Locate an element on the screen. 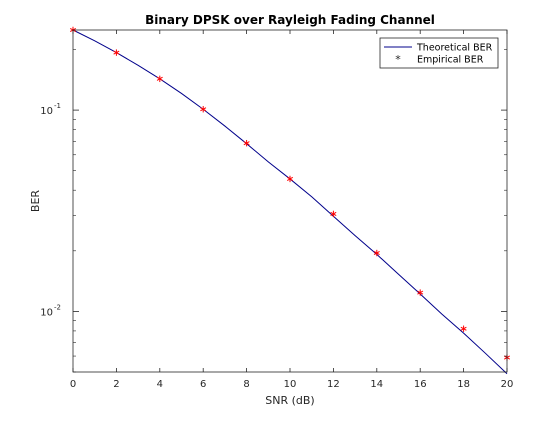  y-tick-exponent: -1 is located at coordinates (57, 106).